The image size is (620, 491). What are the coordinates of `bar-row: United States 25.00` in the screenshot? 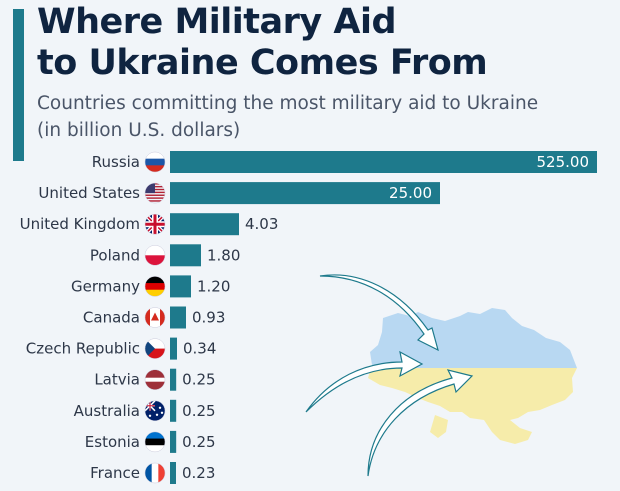 It's located at (239, 193).